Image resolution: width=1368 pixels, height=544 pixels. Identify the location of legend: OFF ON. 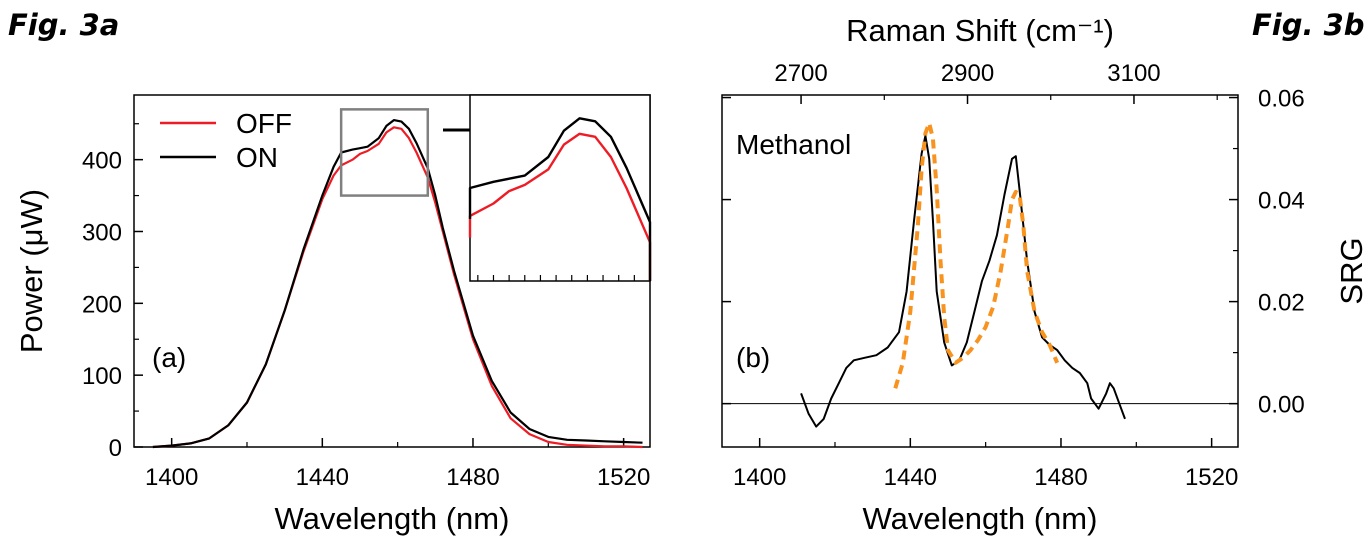
(226, 140).